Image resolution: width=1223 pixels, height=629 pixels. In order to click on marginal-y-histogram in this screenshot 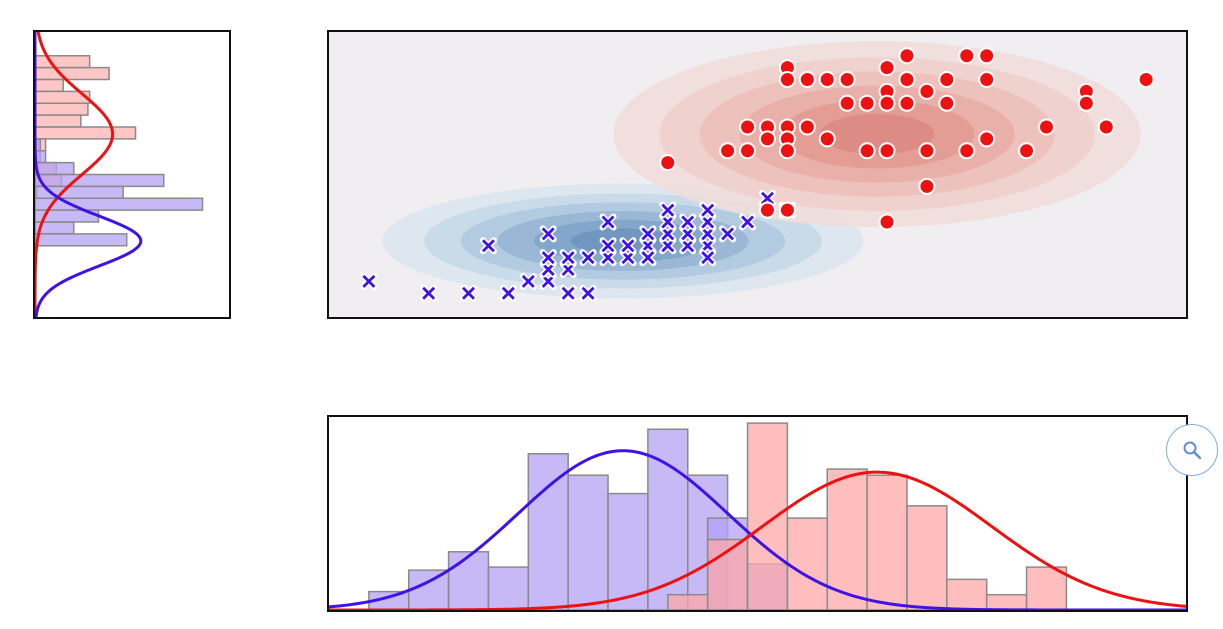, I will do `click(132, 174)`.